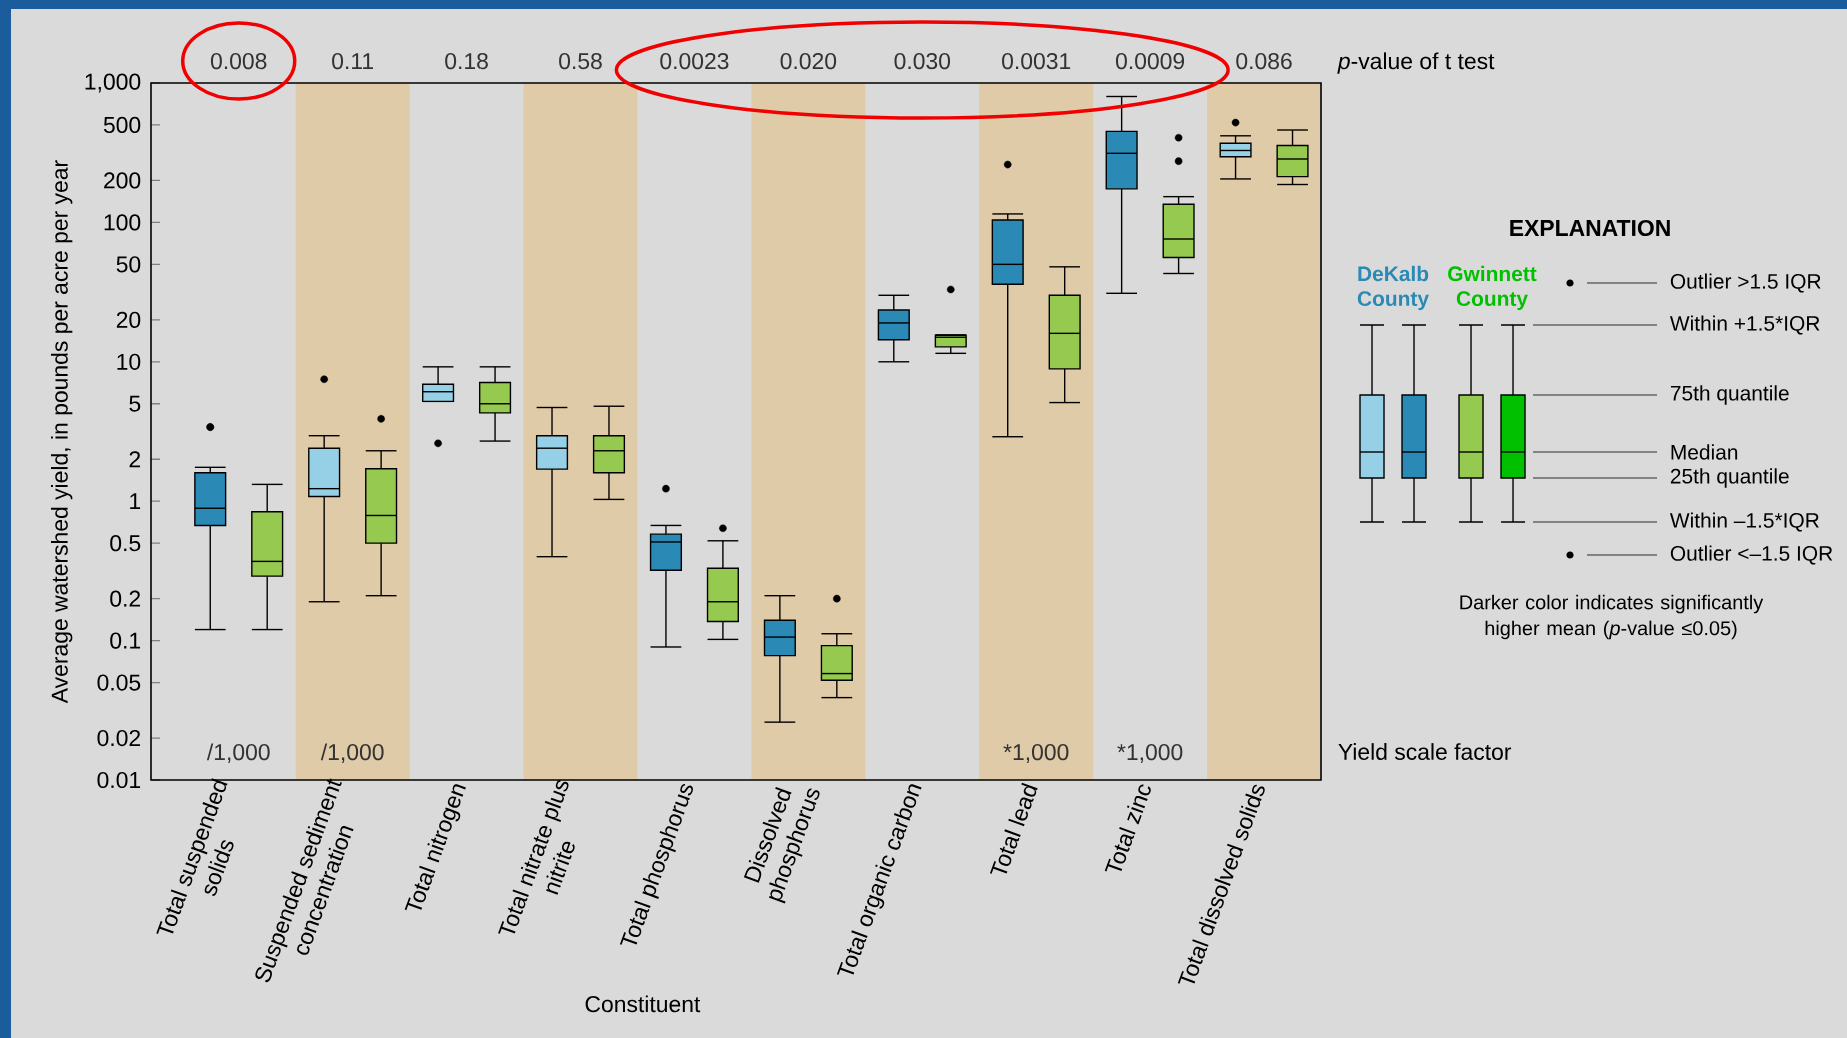 This screenshot has height=1038, width=1847. What do you see at coordinates (808, 61) in the screenshot?
I see `text: 0.020` at bounding box center [808, 61].